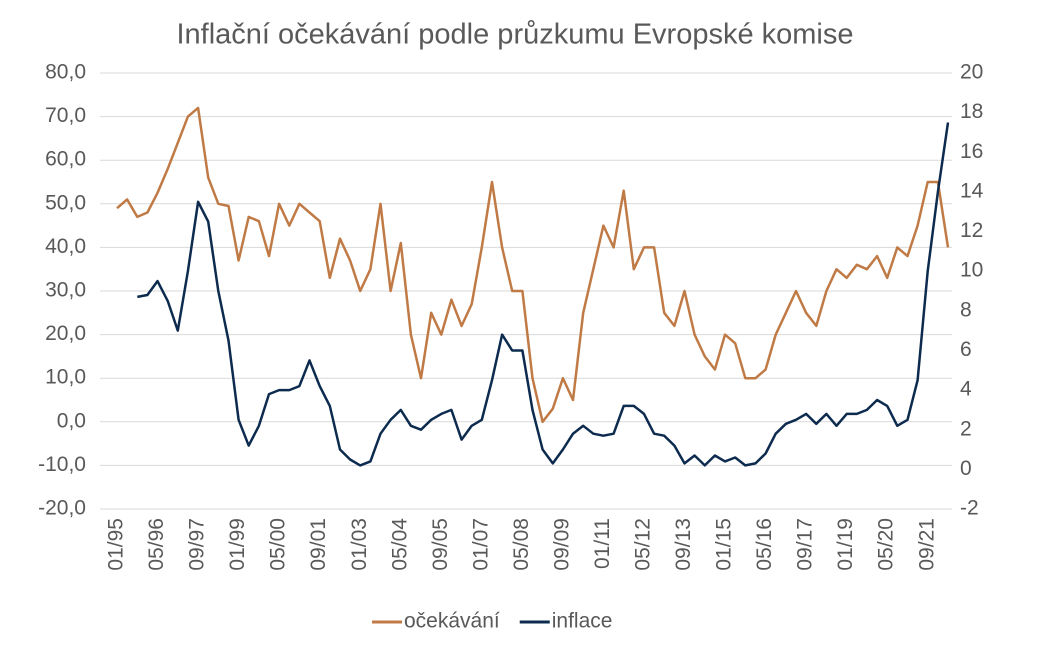  I want to click on y-tick-label: 20,0, so click(65, 333).